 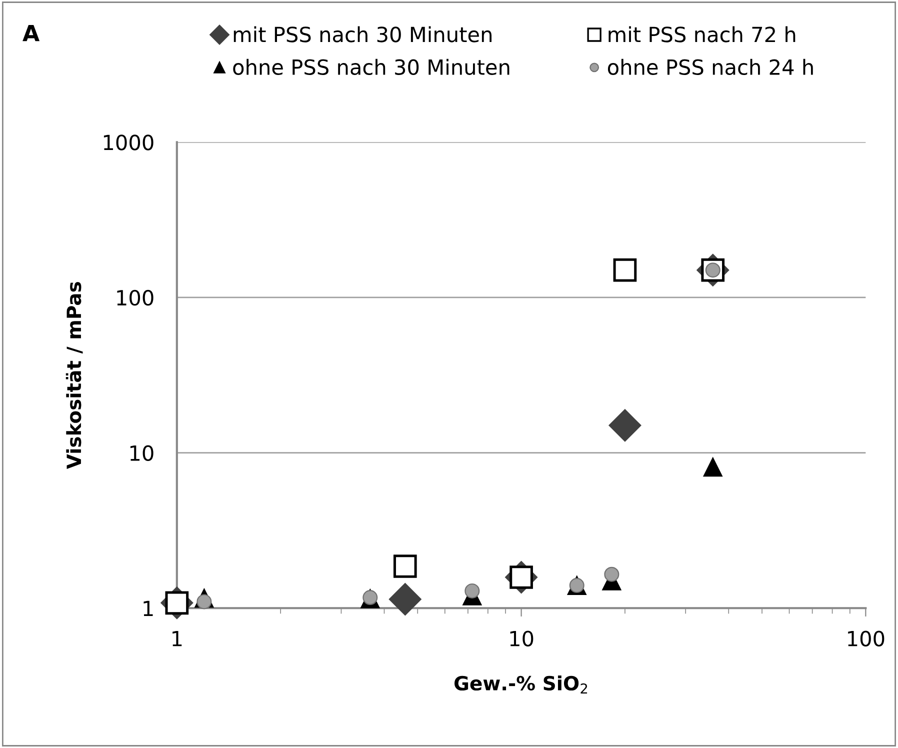 What do you see at coordinates (148, 608) in the screenshot?
I see `y-tick-label: 1` at bounding box center [148, 608].